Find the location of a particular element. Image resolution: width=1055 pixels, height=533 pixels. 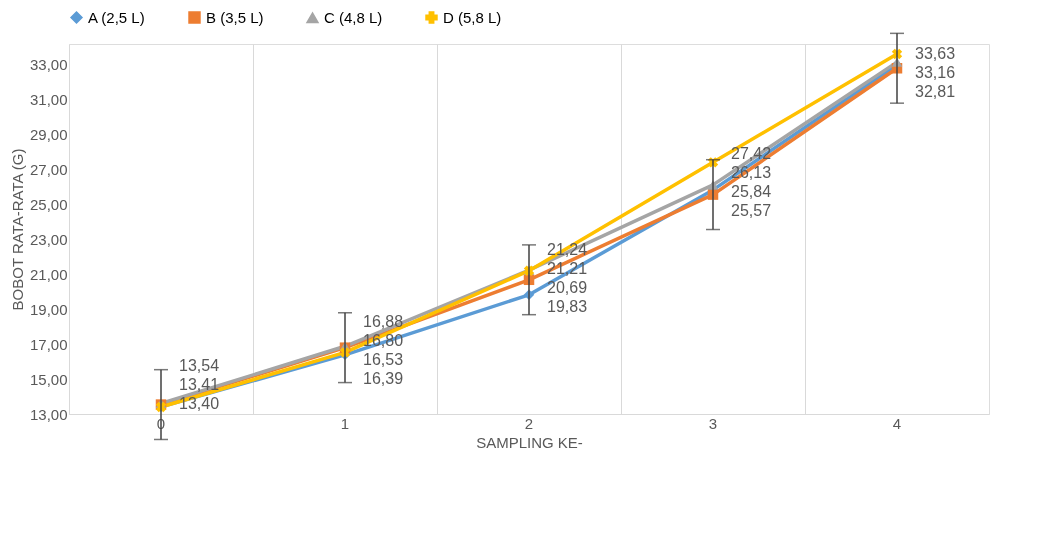

legend-label: B (3,5 L) is located at coordinates (235, 17).